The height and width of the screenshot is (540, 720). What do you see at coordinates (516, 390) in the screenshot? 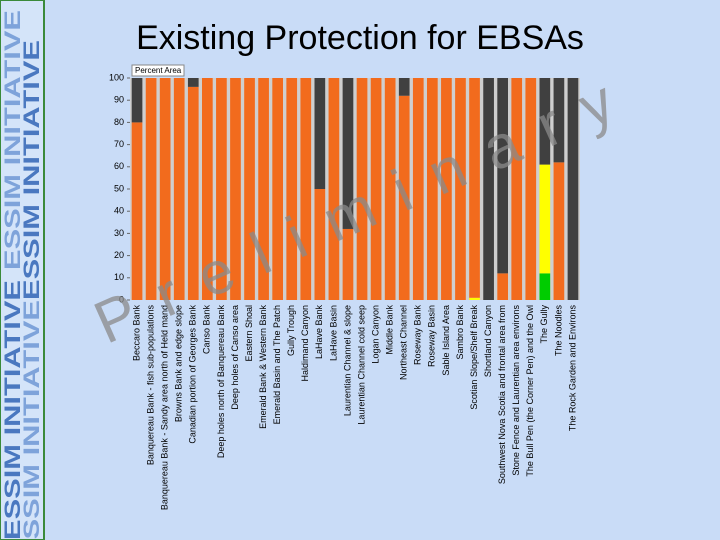
I see `x-tick-label: Stone Fence and Laurentian area environs` at bounding box center [516, 390].